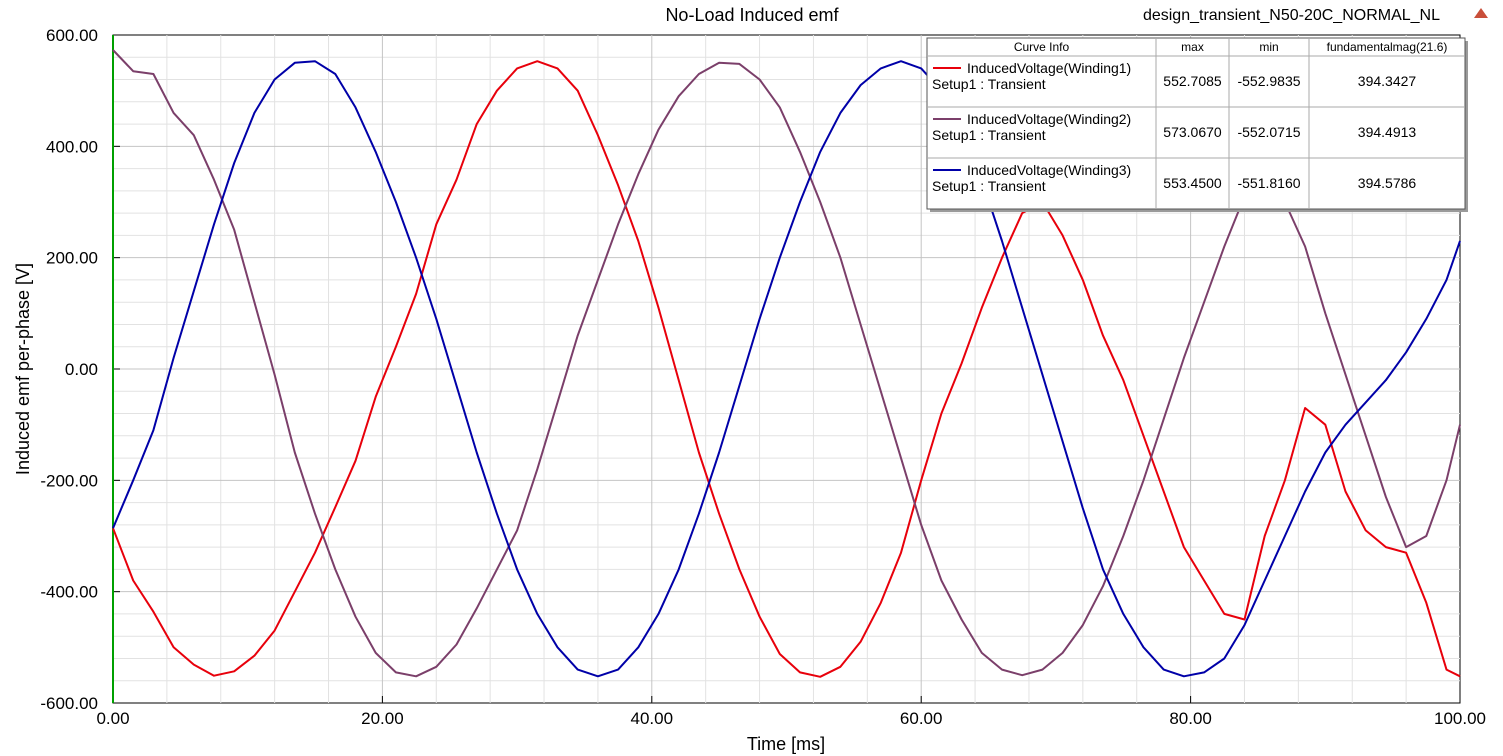  Describe the element at coordinates (1268, 132) in the screenshot. I see `legend-min-value: -552.0715` at that location.